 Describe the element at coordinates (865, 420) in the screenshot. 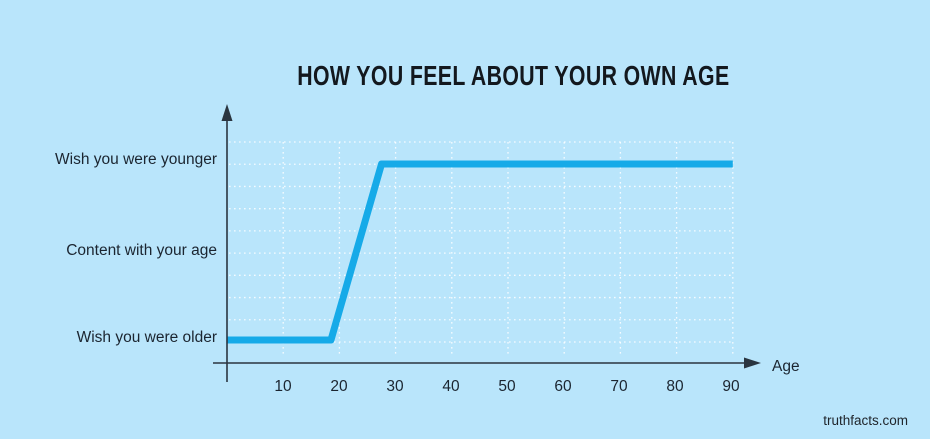

I see `site-credit: truthfacts.com` at that location.